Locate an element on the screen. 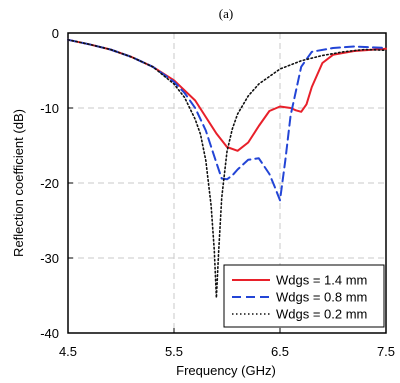 The image size is (400, 383). y-axis-label: Reflection coefficient (dB) is located at coordinates (18, 183).